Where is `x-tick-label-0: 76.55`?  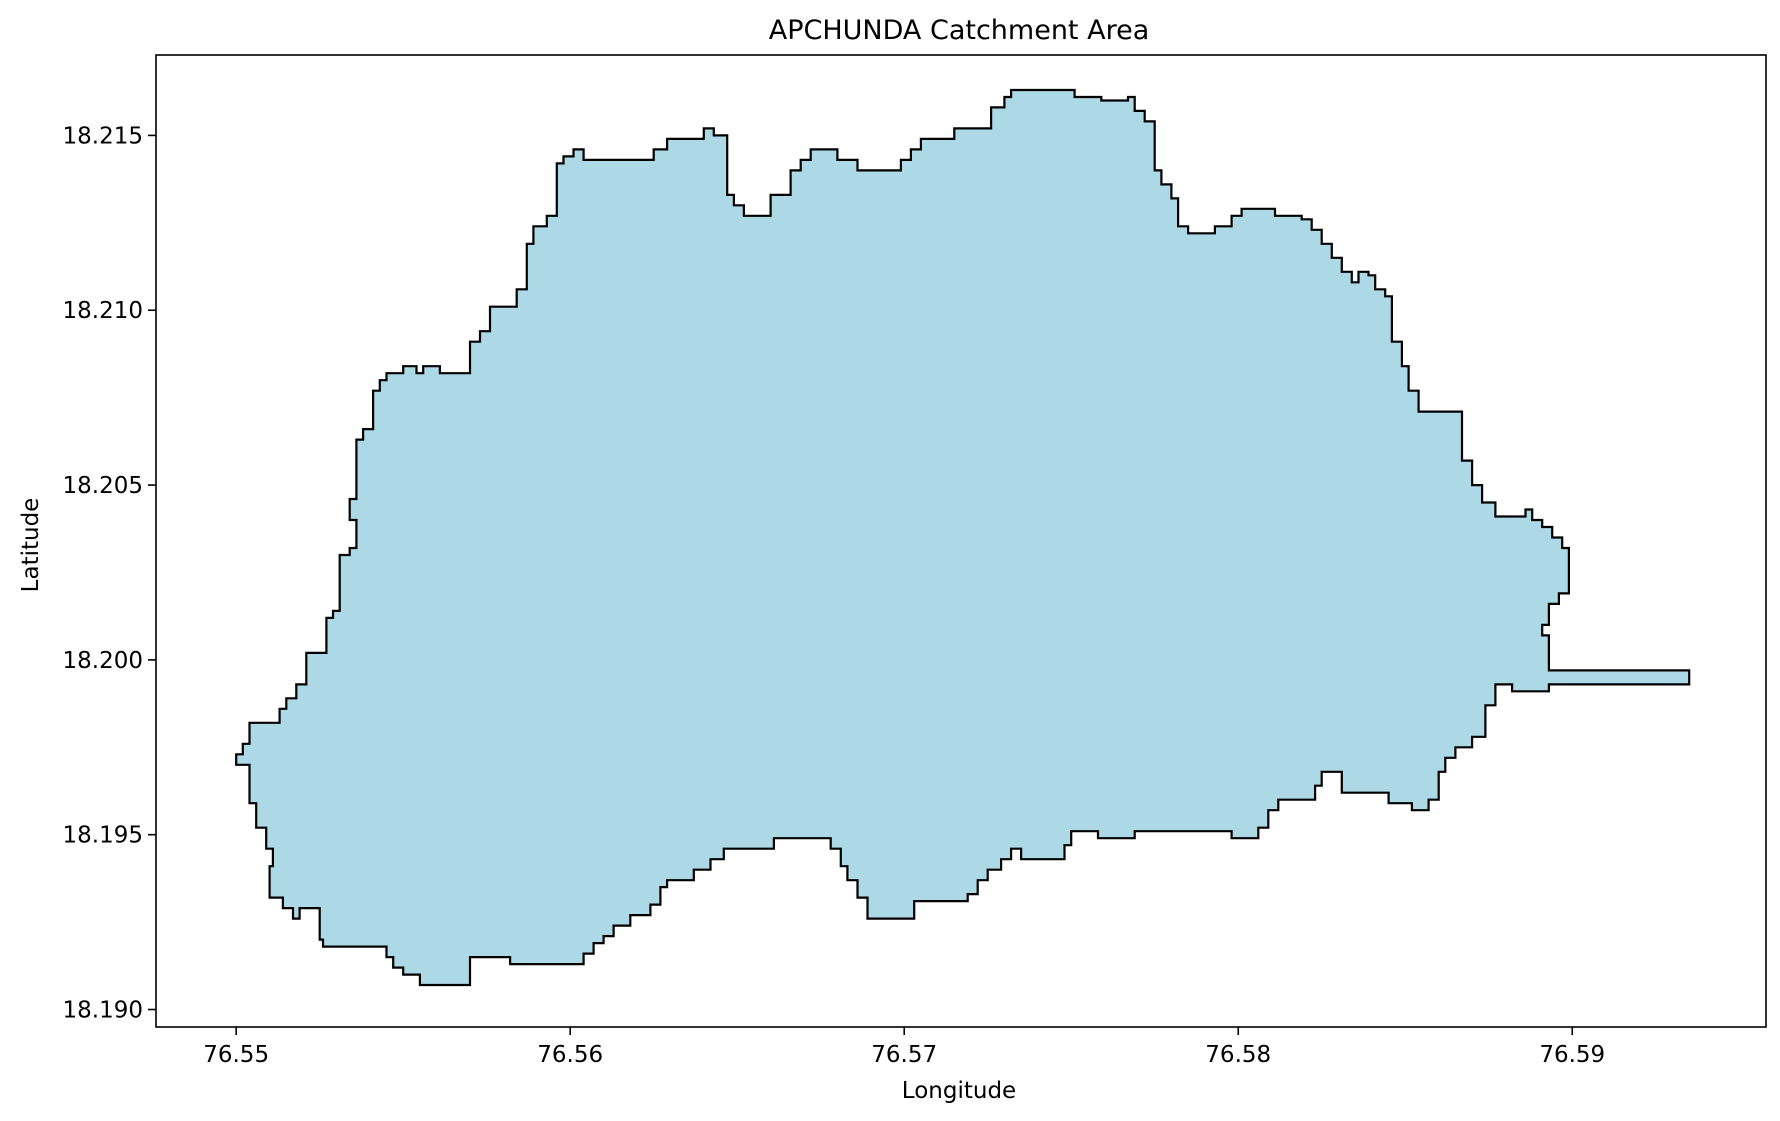 x-tick-label-0: 76.55 is located at coordinates (236, 1055).